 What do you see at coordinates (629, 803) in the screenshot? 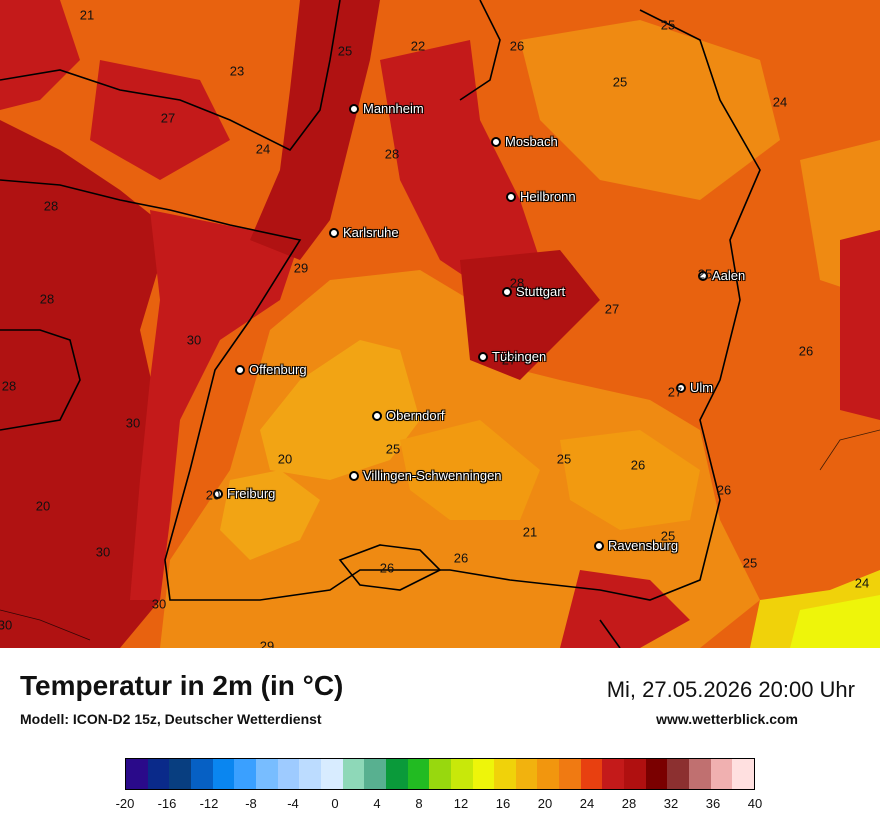
I see `legend-tick-label: 28` at bounding box center [629, 803].